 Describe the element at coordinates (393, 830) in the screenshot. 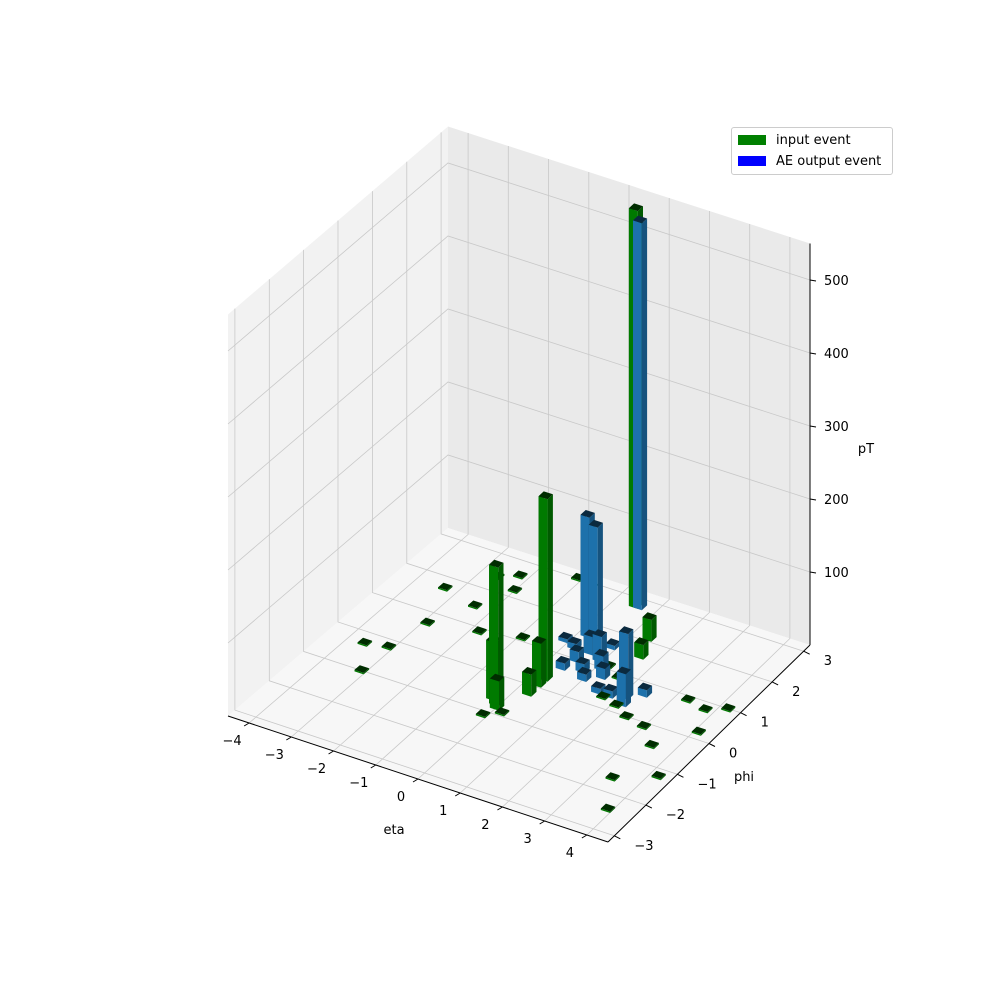

I see `x-axis-label: eta` at that location.